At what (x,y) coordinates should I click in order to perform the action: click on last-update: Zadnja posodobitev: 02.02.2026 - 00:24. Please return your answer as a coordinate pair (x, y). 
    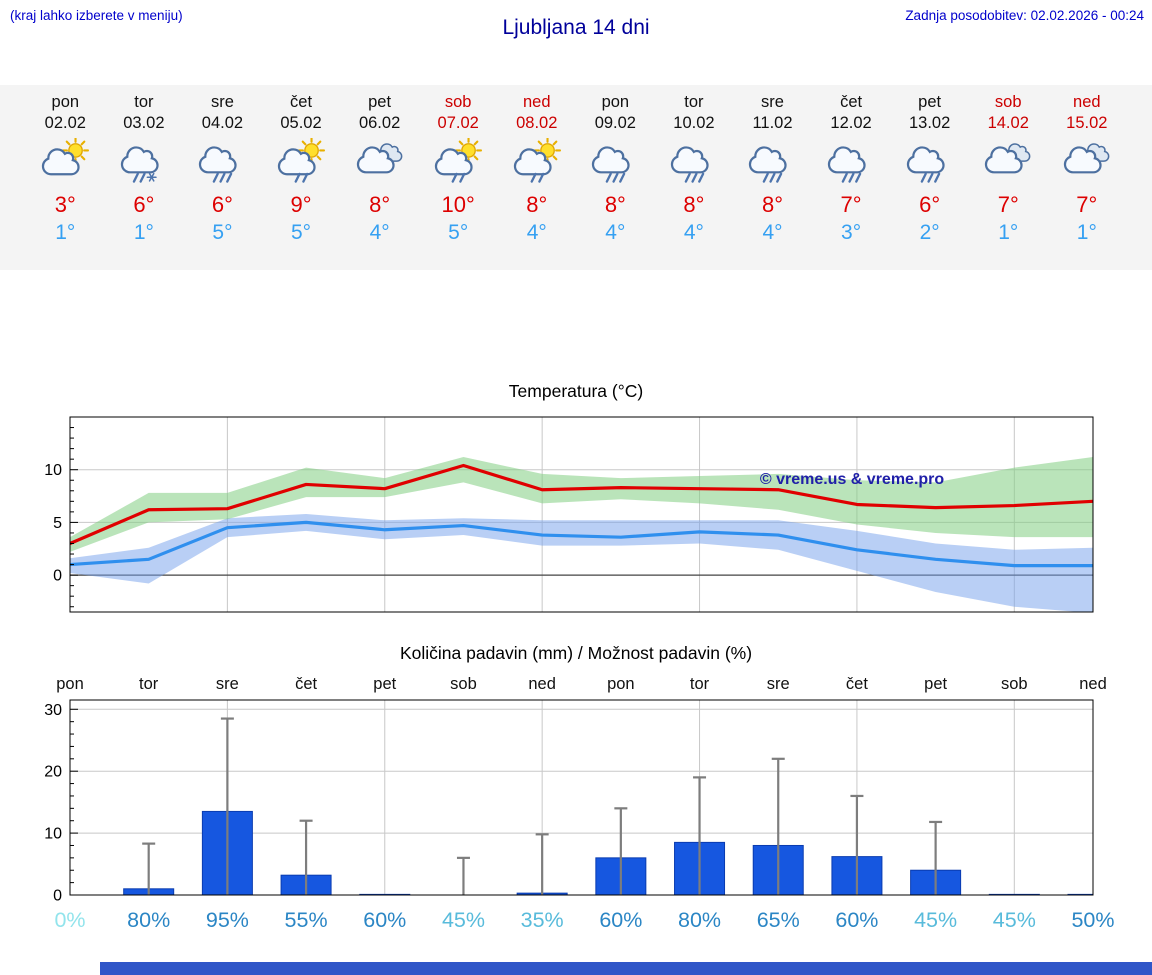
    Looking at the image, I should click on (1024, 15).